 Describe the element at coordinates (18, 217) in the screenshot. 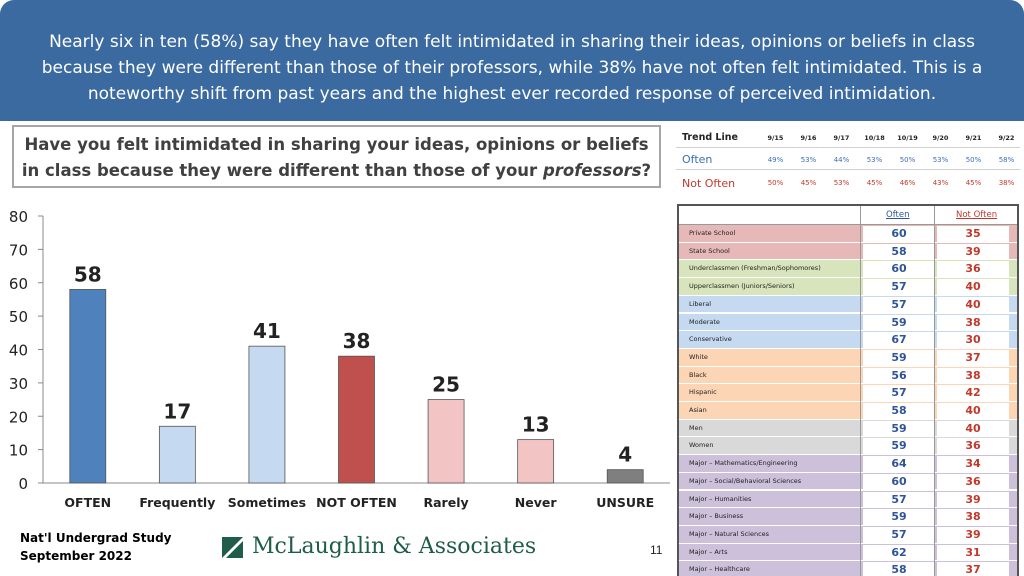

I see `y-tick-label: 80` at that location.